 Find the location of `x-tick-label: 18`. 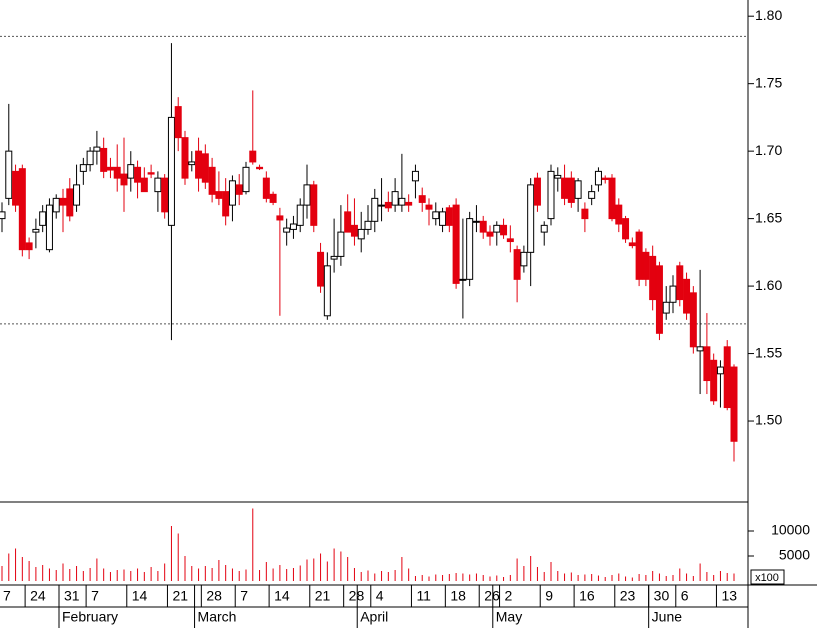

x-tick-label: 18 is located at coordinates (458, 596).